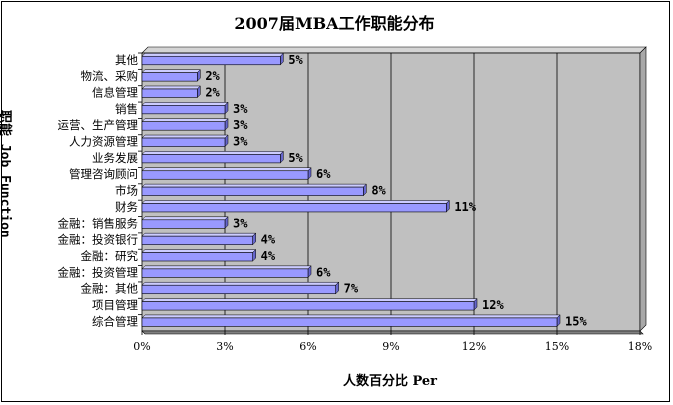  Describe the element at coordinates (378, 191) in the screenshot. I see `bar-data-label: 8%` at that location.